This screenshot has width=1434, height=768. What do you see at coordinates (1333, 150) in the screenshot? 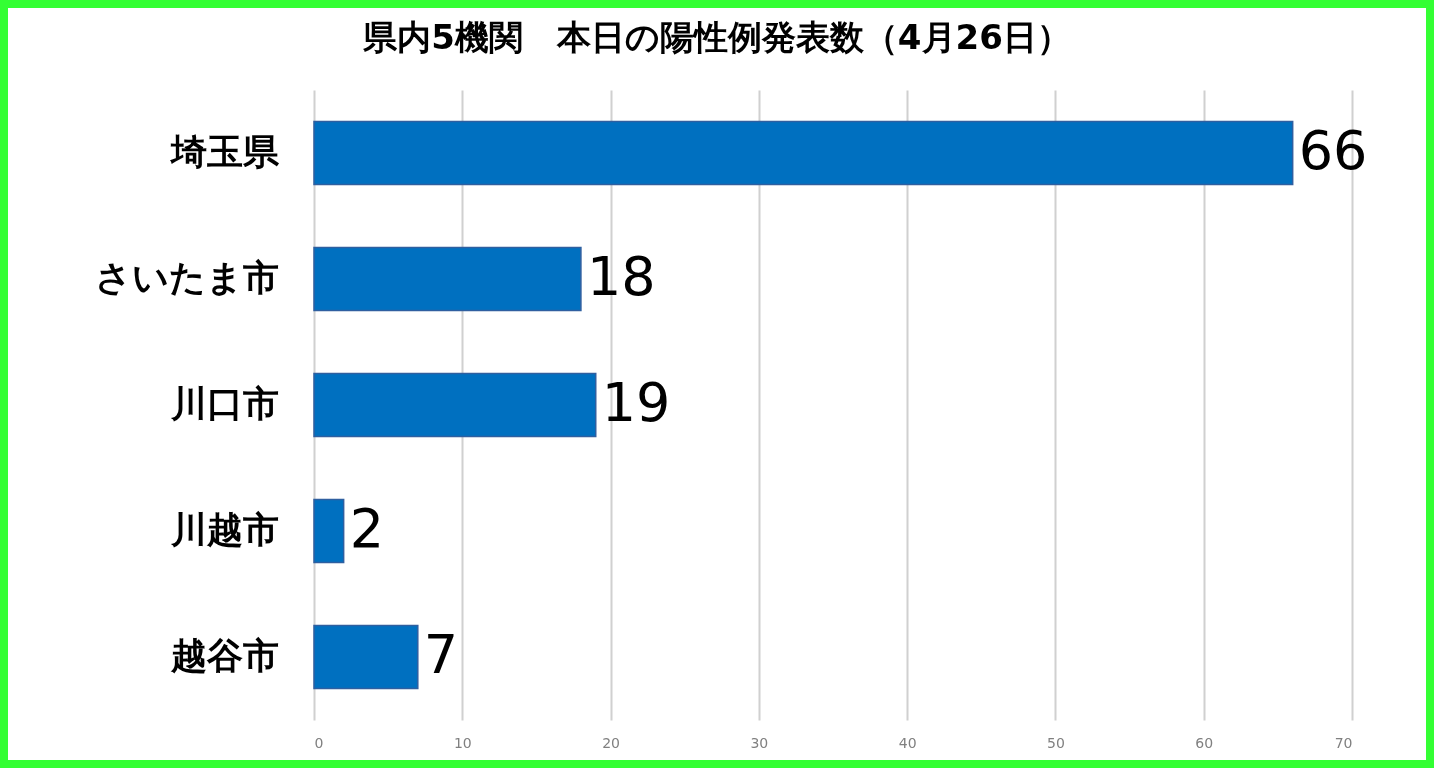
I see `data-label: 66` at bounding box center [1333, 150].